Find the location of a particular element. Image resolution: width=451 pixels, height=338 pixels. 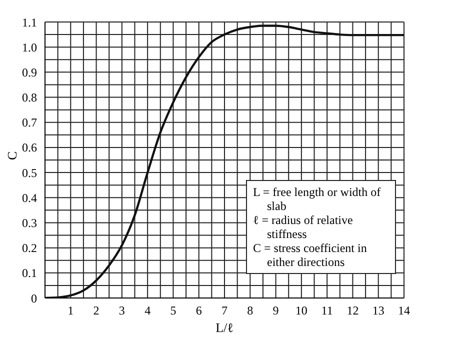

x-tick-label: 7 is located at coordinates (225, 311).